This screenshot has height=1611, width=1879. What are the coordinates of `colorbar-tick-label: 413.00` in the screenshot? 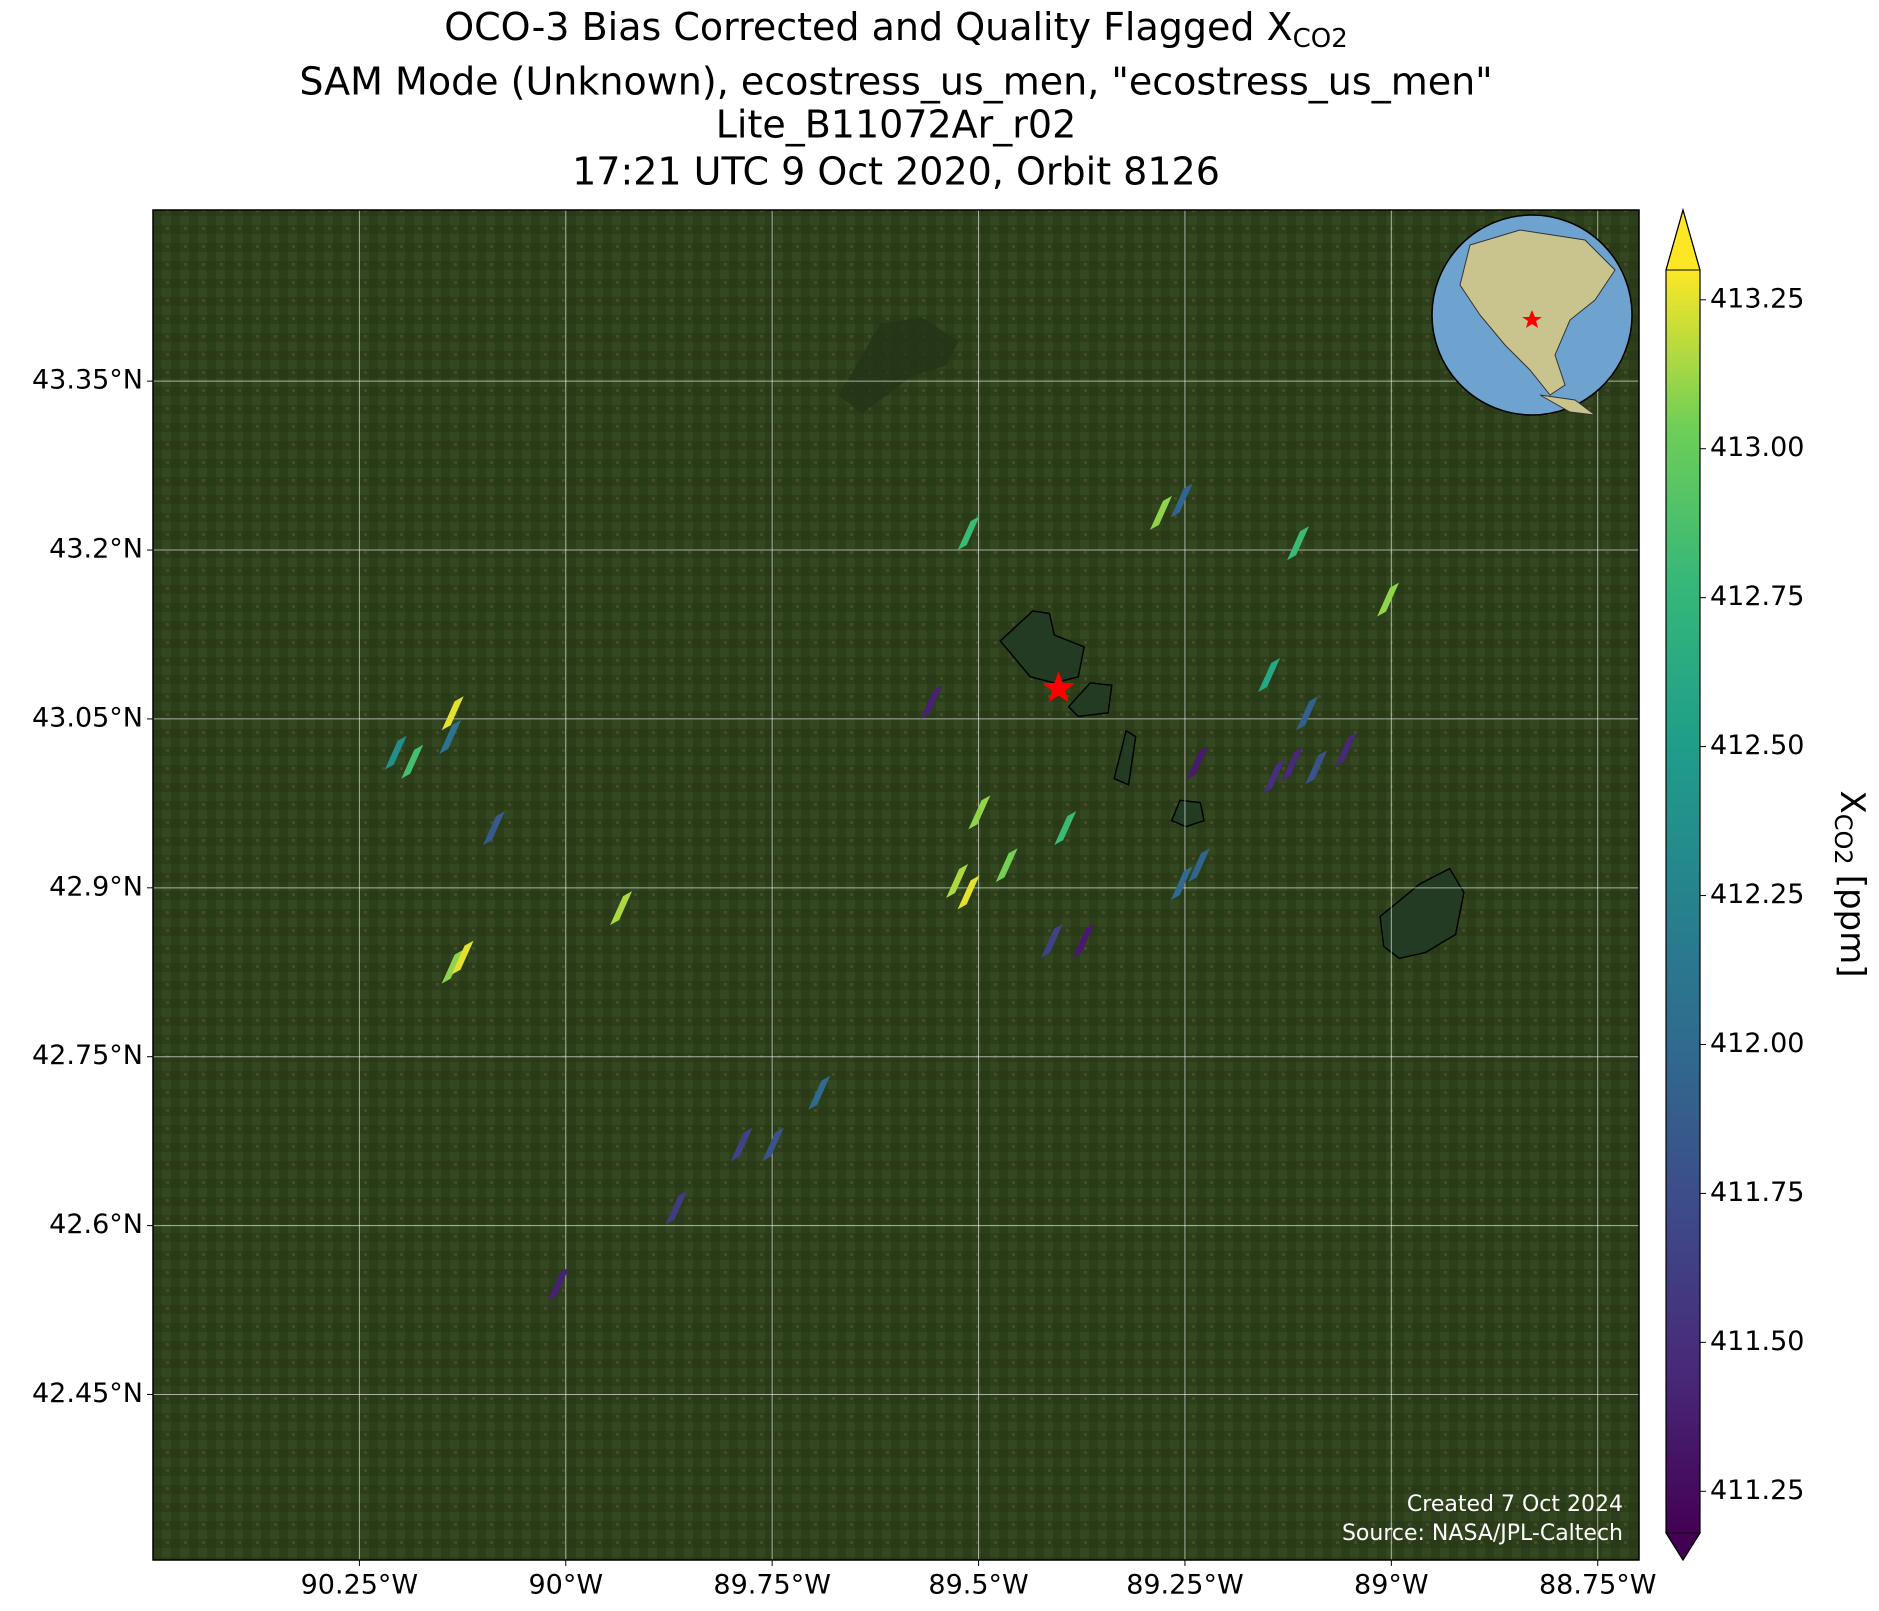 It's located at (1757, 447).